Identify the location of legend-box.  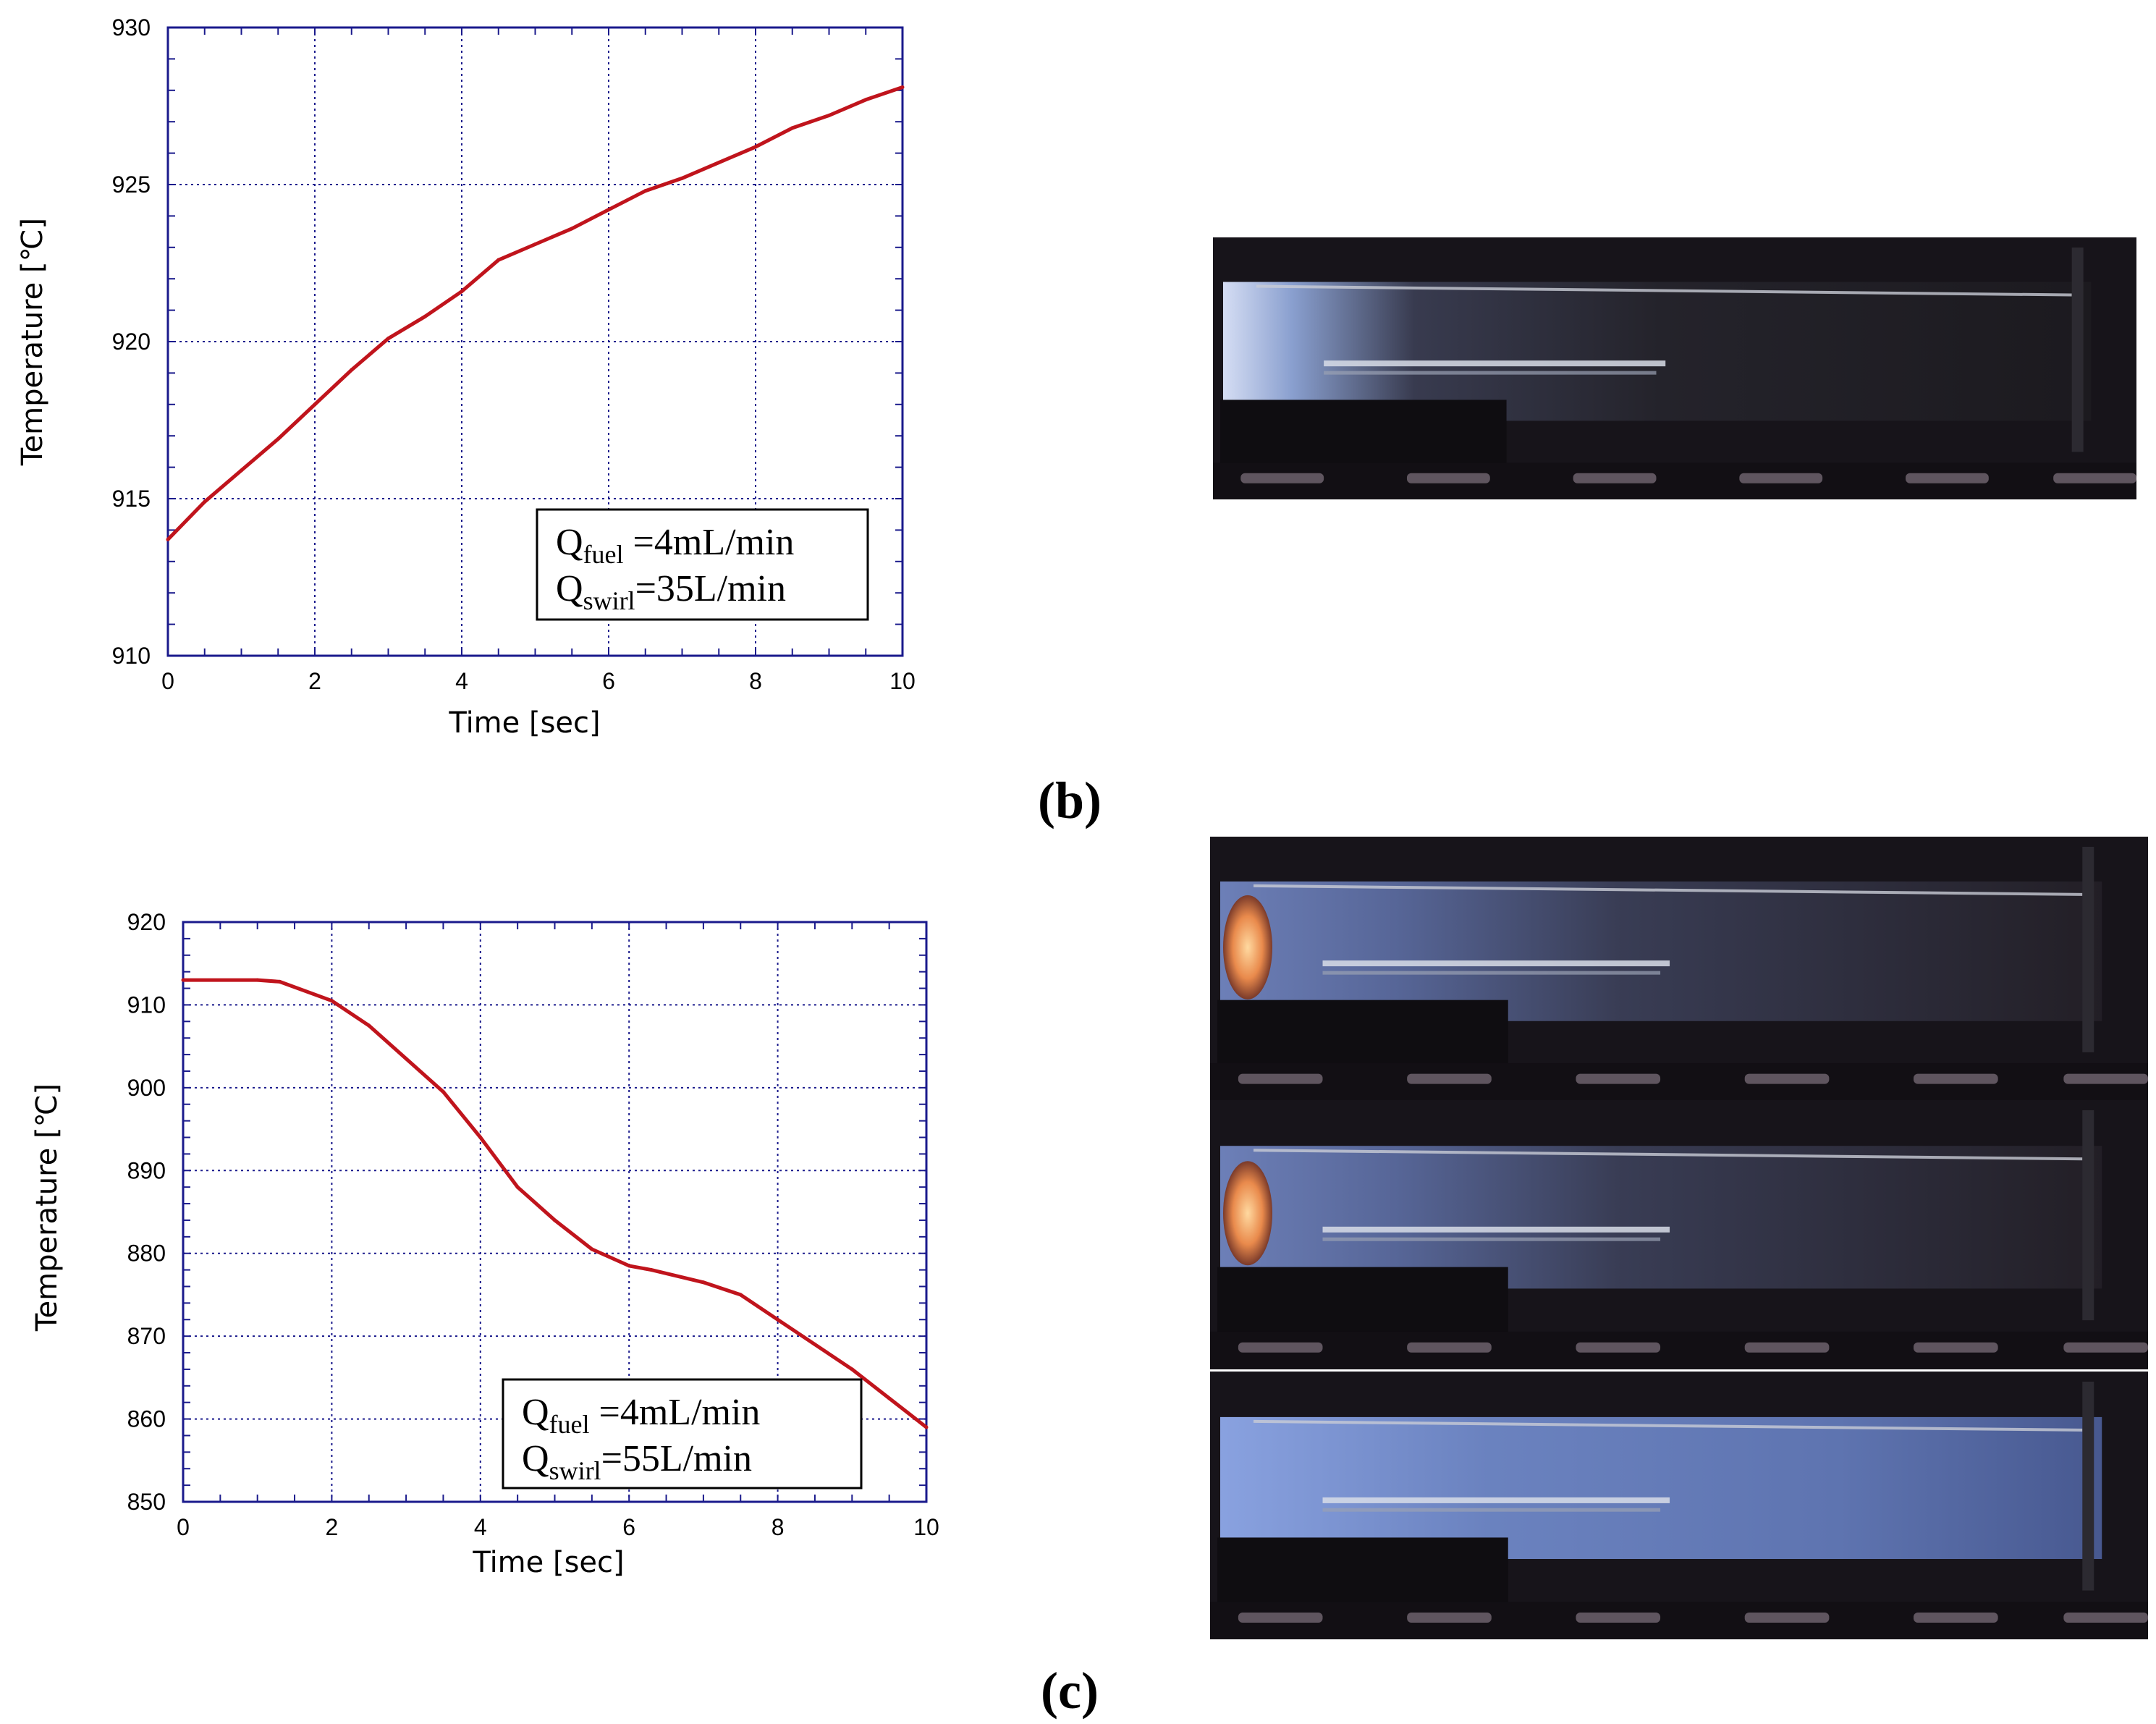
(702, 564).